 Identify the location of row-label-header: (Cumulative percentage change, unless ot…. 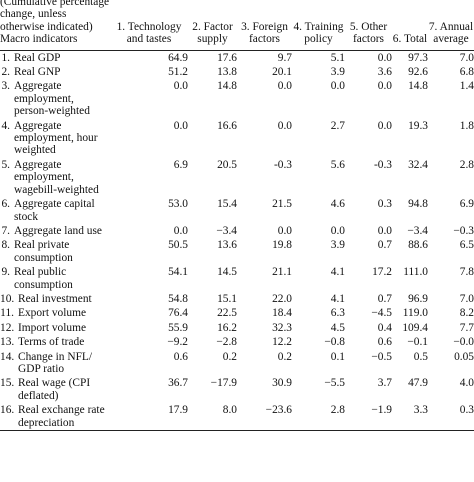
(55, 23).